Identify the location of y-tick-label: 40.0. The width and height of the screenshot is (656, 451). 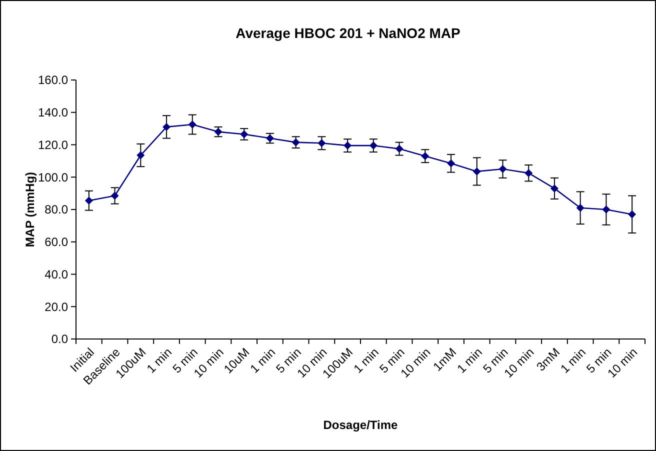
(56, 274).